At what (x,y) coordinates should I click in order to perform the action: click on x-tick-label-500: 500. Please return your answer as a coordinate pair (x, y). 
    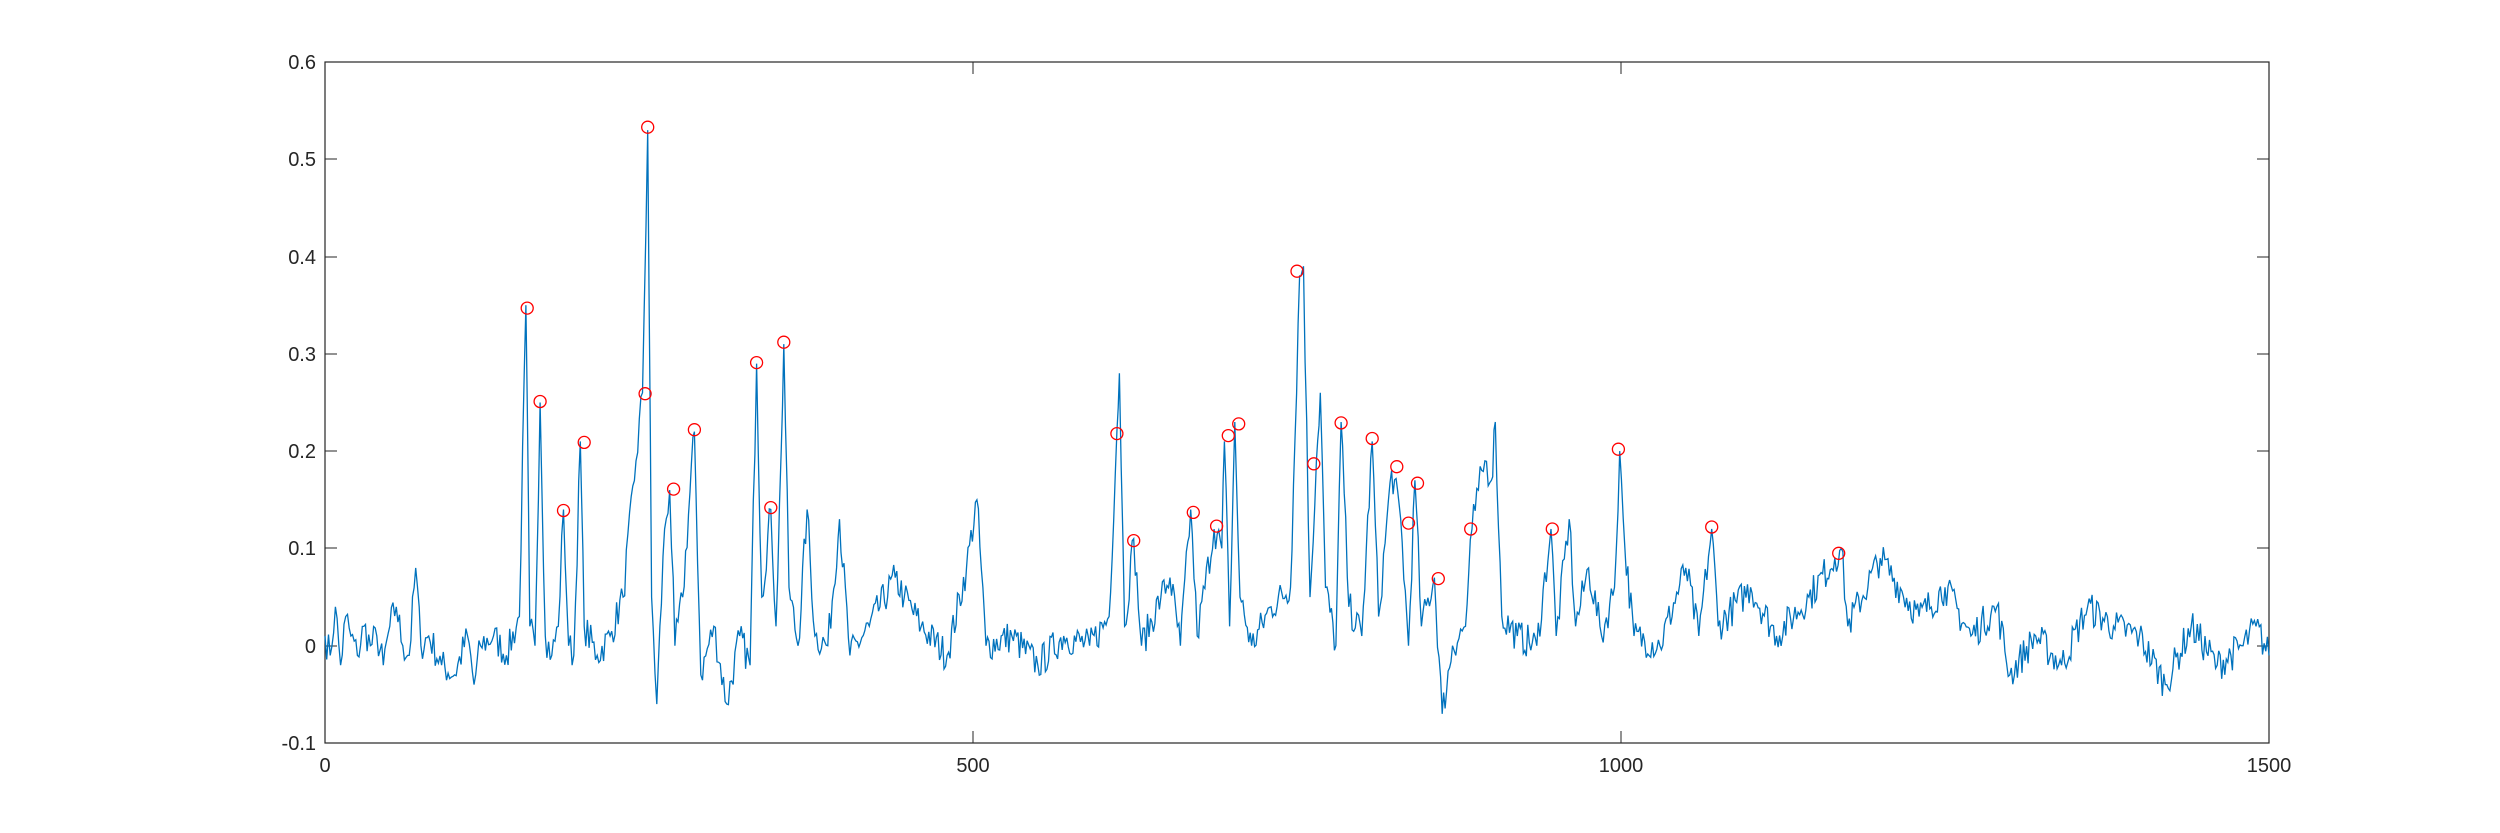
    Looking at the image, I should click on (972, 766).